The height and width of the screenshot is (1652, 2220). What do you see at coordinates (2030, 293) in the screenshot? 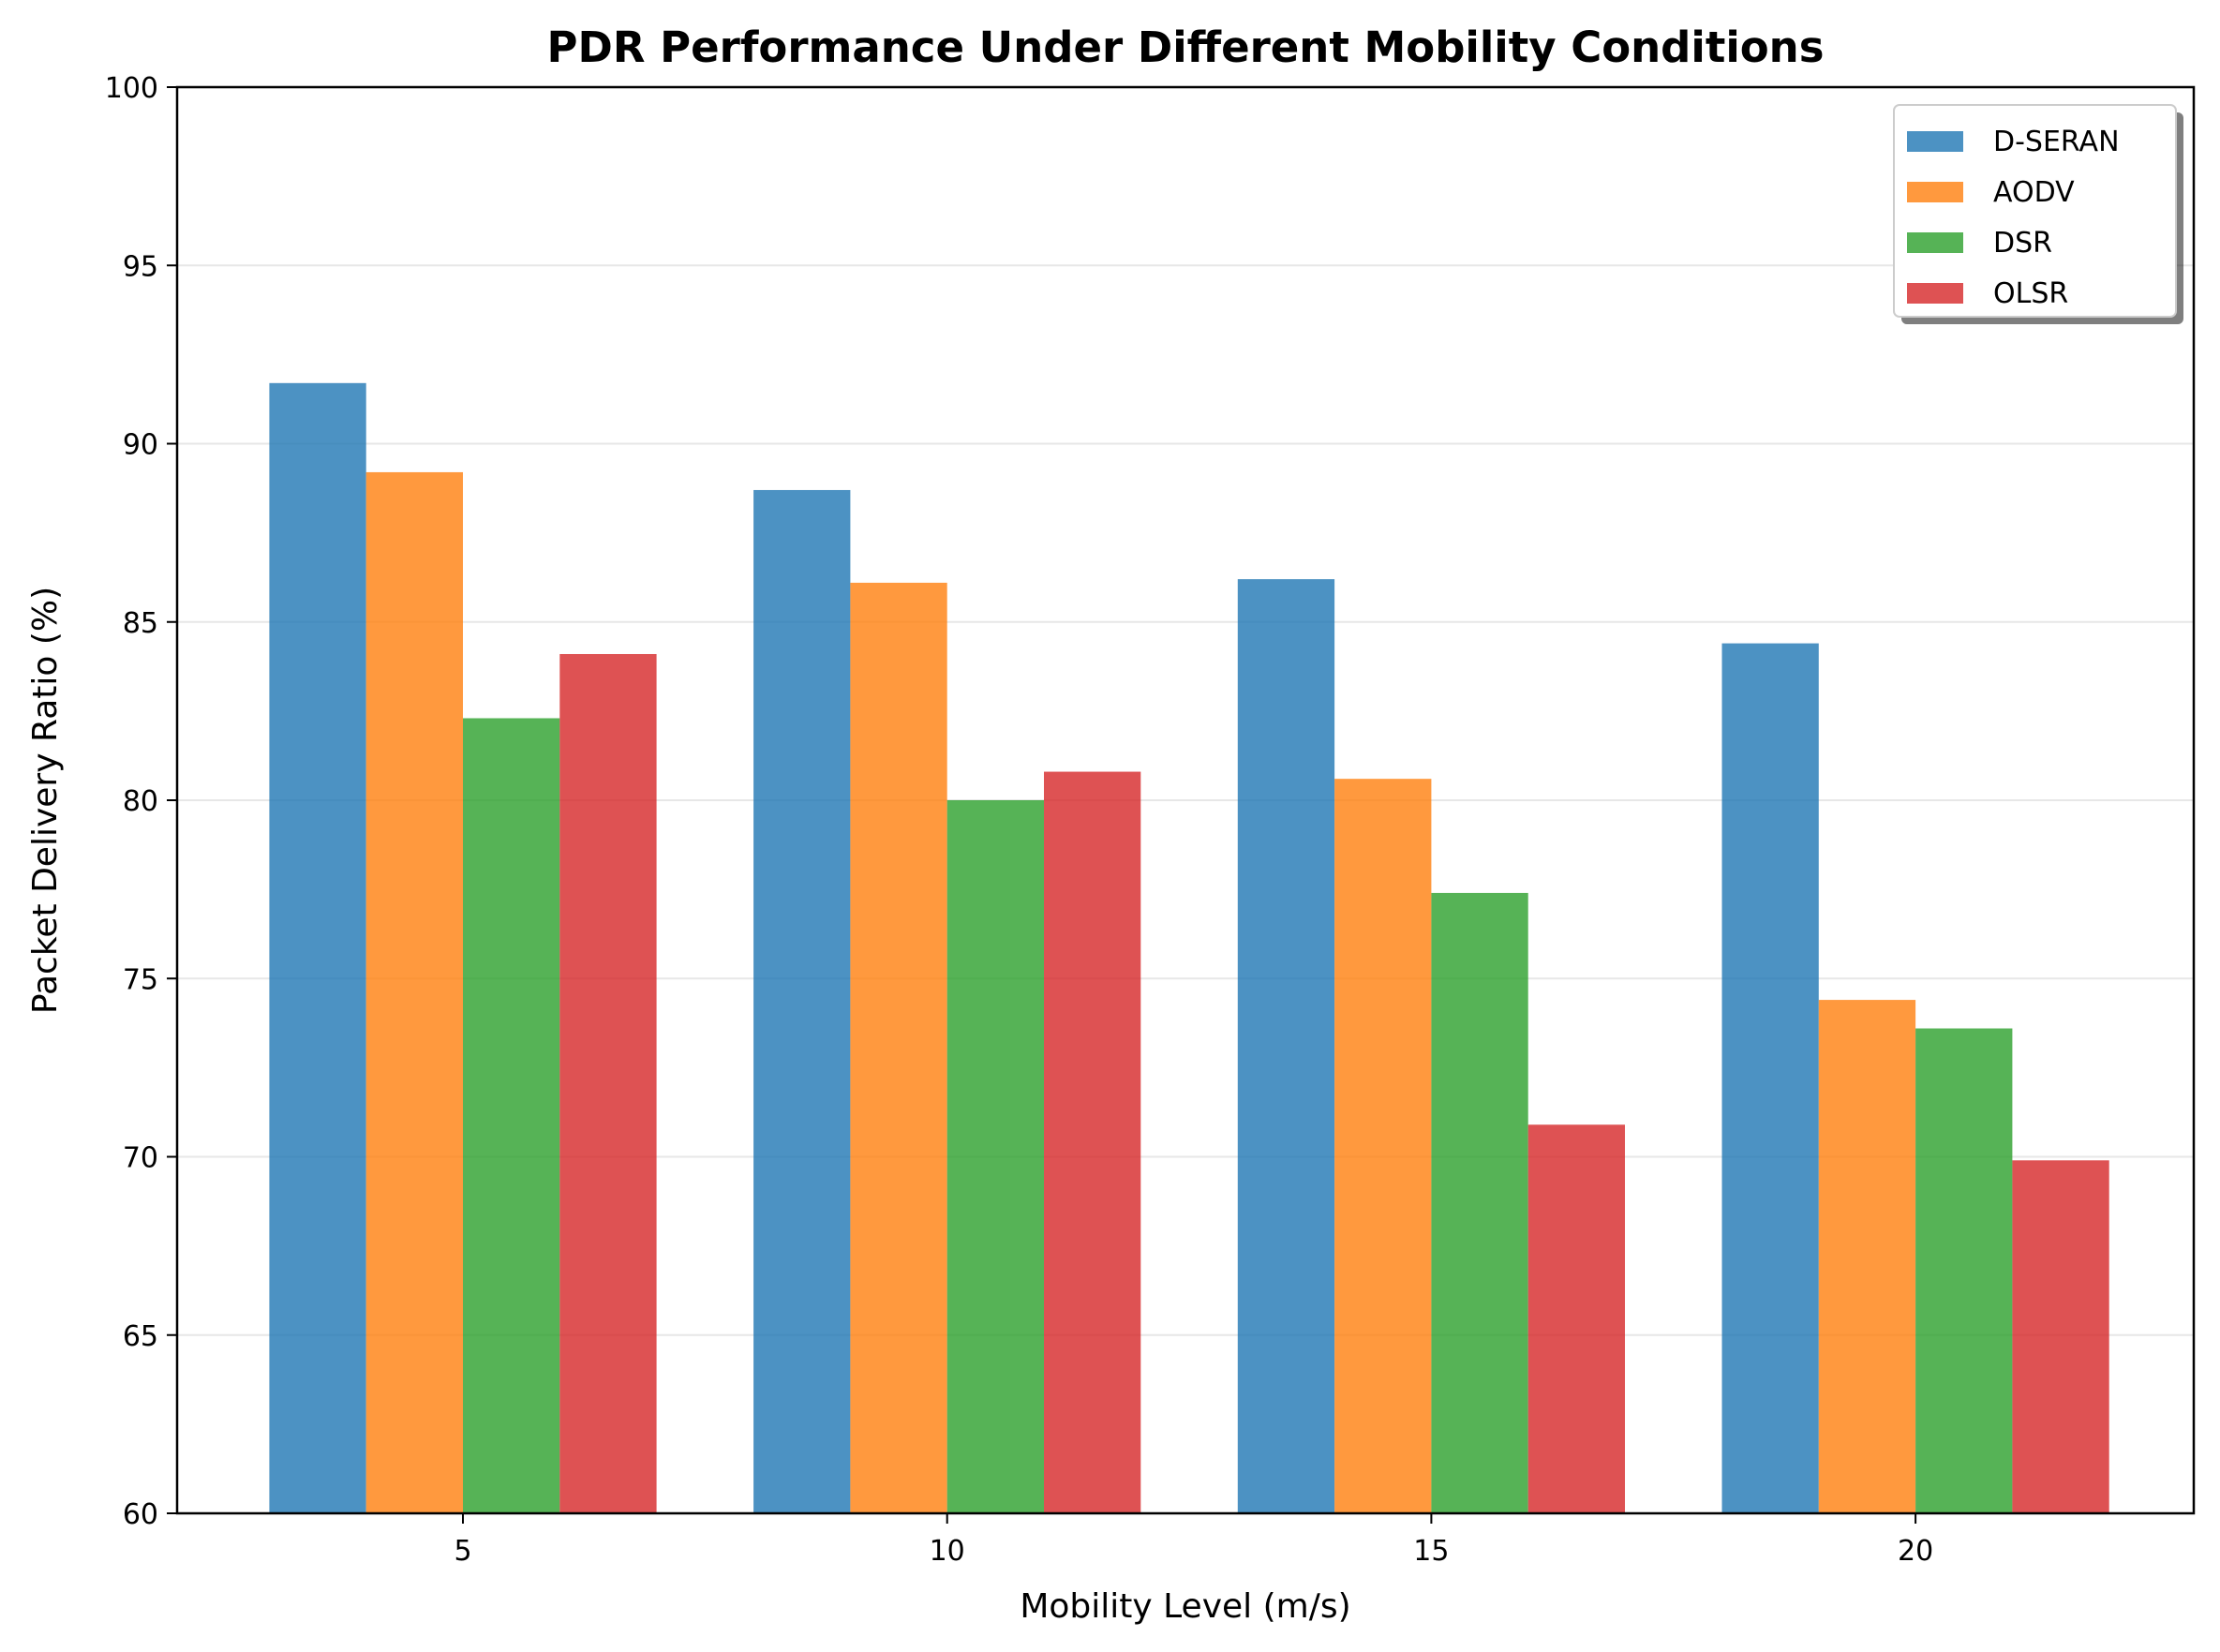
I see `legend-label: OLSR` at bounding box center [2030, 293].